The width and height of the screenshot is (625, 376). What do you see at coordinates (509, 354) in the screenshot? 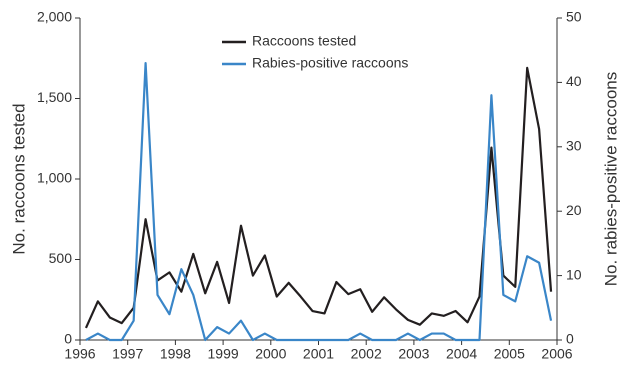
I see `x-tick-label: 2005` at bounding box center [509, 354].